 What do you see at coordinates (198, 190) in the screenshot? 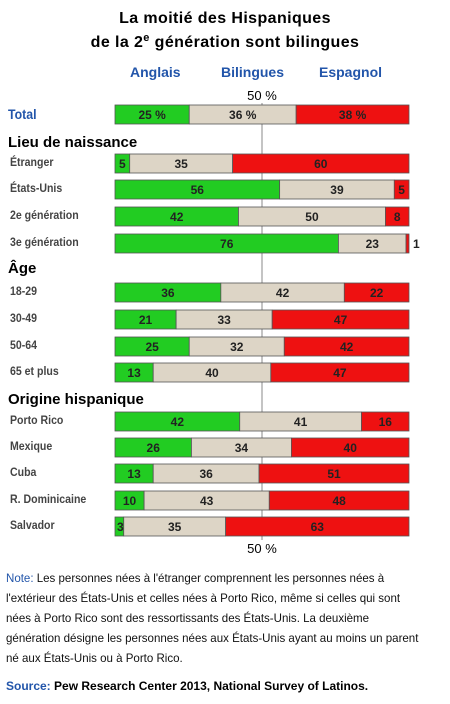
I see `data-label-2-0: 56` at bounding box center [198, 190].